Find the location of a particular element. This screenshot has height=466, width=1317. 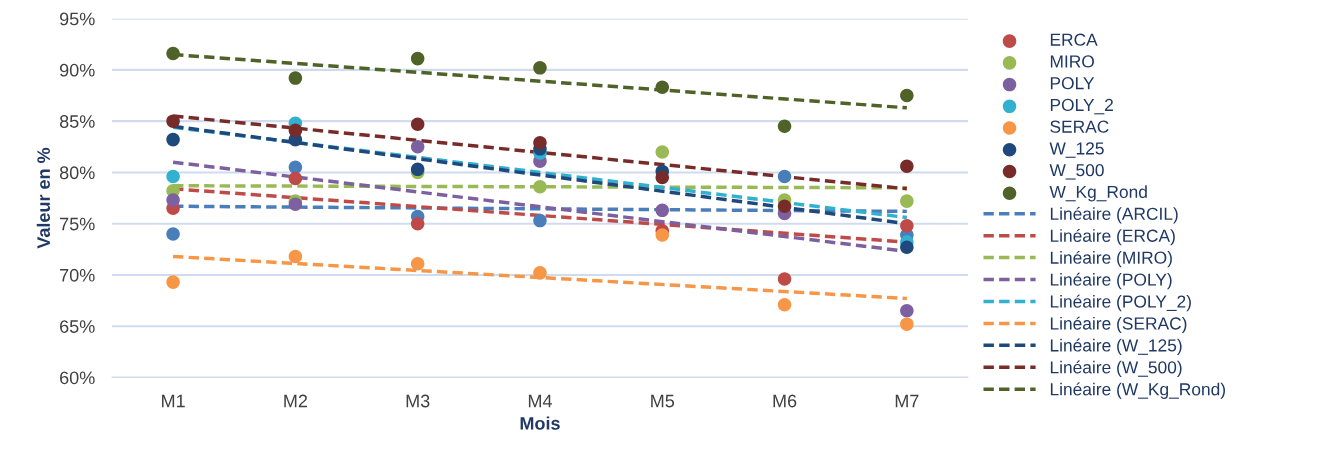

legend-label: Linéaire (W_500) is located at coordinates (1116, 368).